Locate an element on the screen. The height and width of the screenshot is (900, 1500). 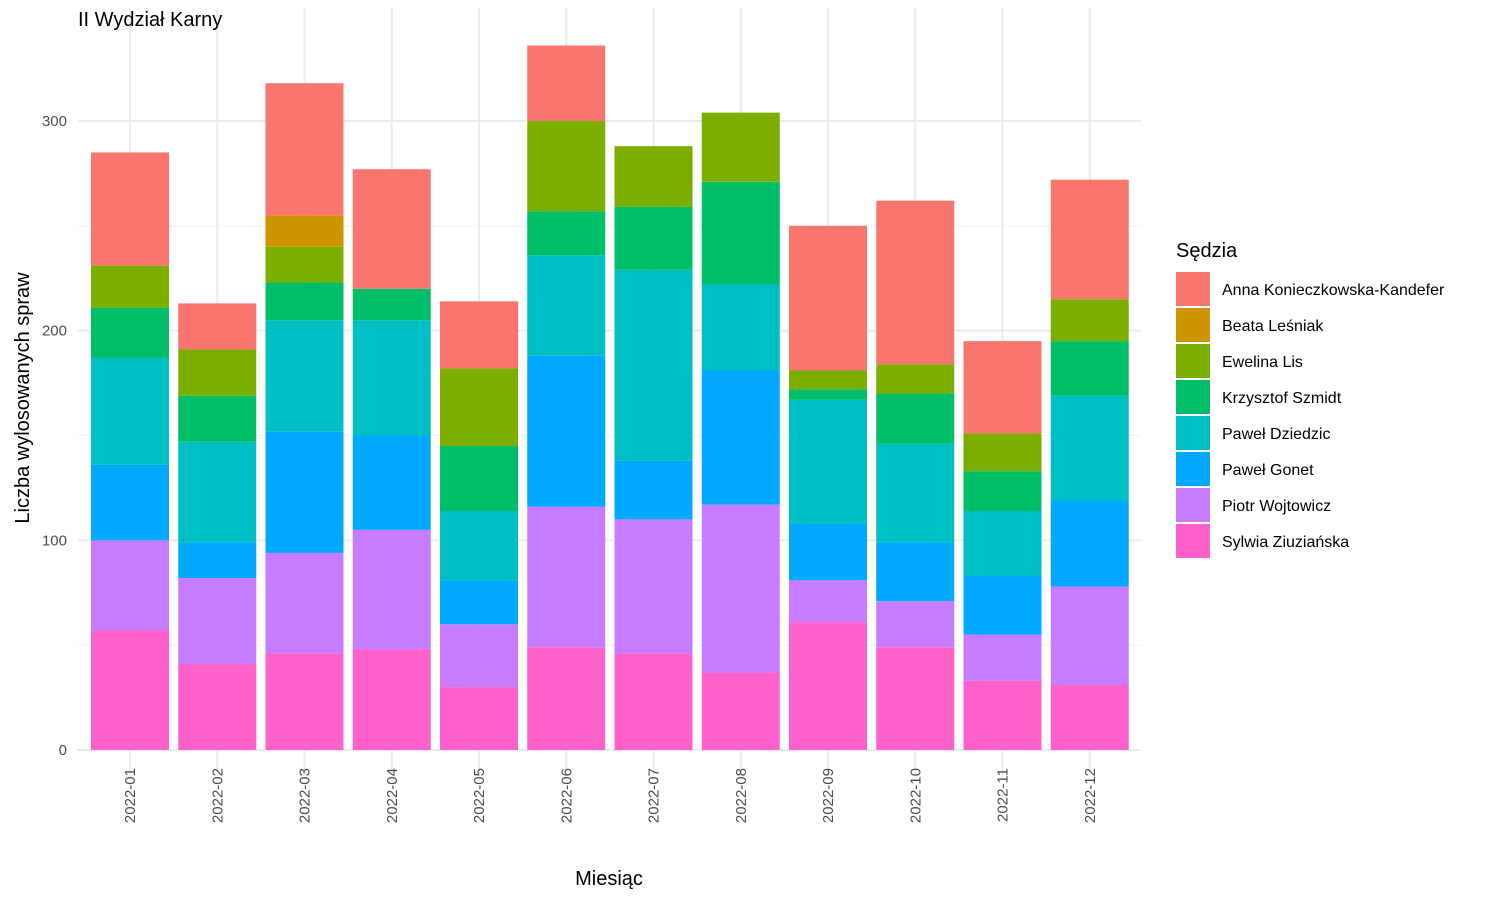
legend-label: Piotr Wojtowicz is located at coordinates (1276, 506).